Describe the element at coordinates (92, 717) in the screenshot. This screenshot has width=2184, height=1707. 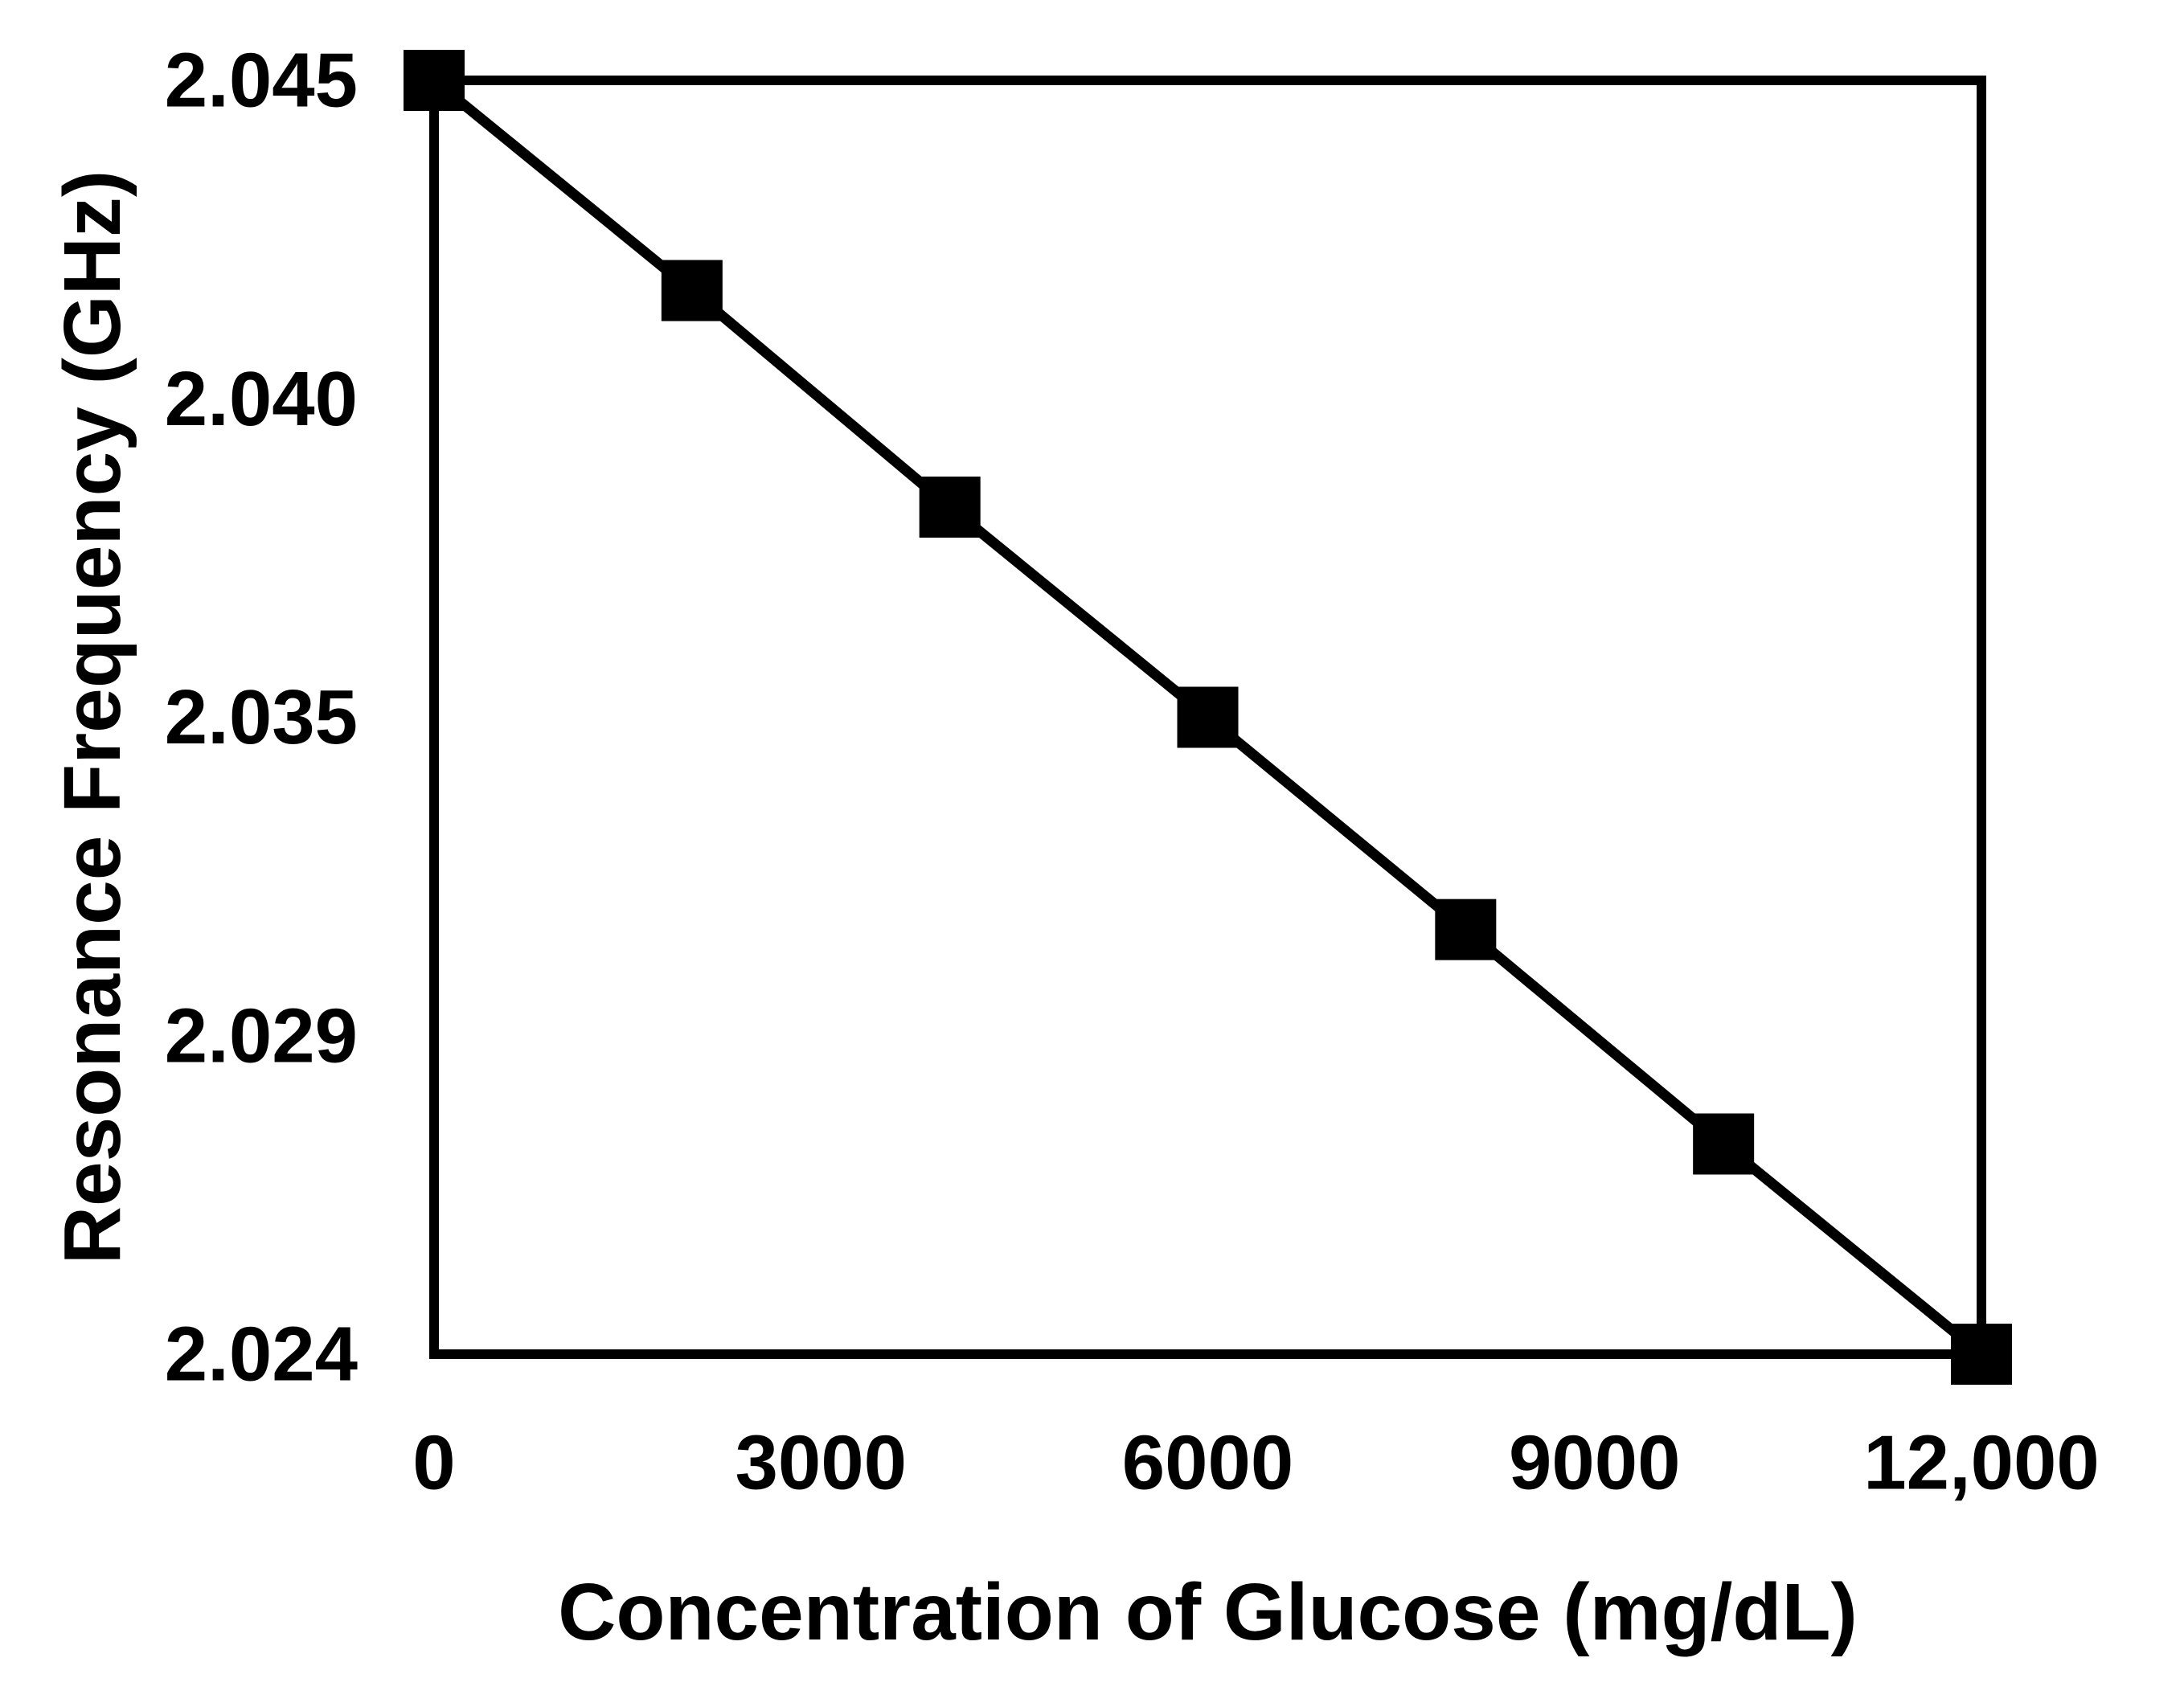
I see `y-axis-title: Resonance Frequency (GHz)` at that location.